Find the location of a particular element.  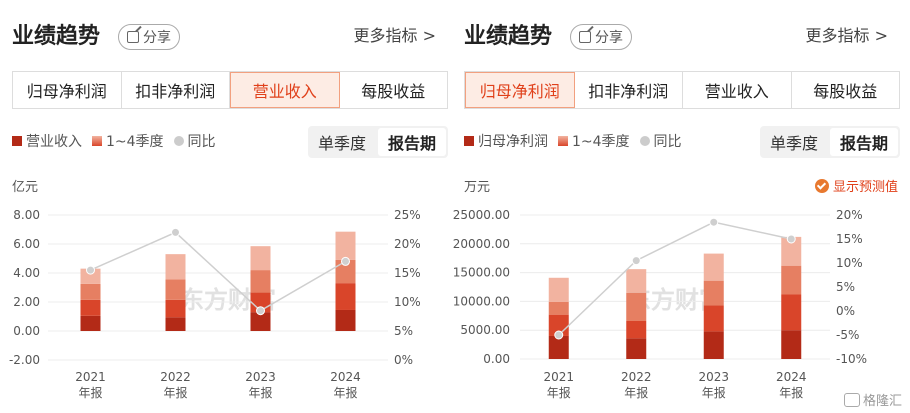

y-tick-label: 6.00 is located at coordinates (26, 244).